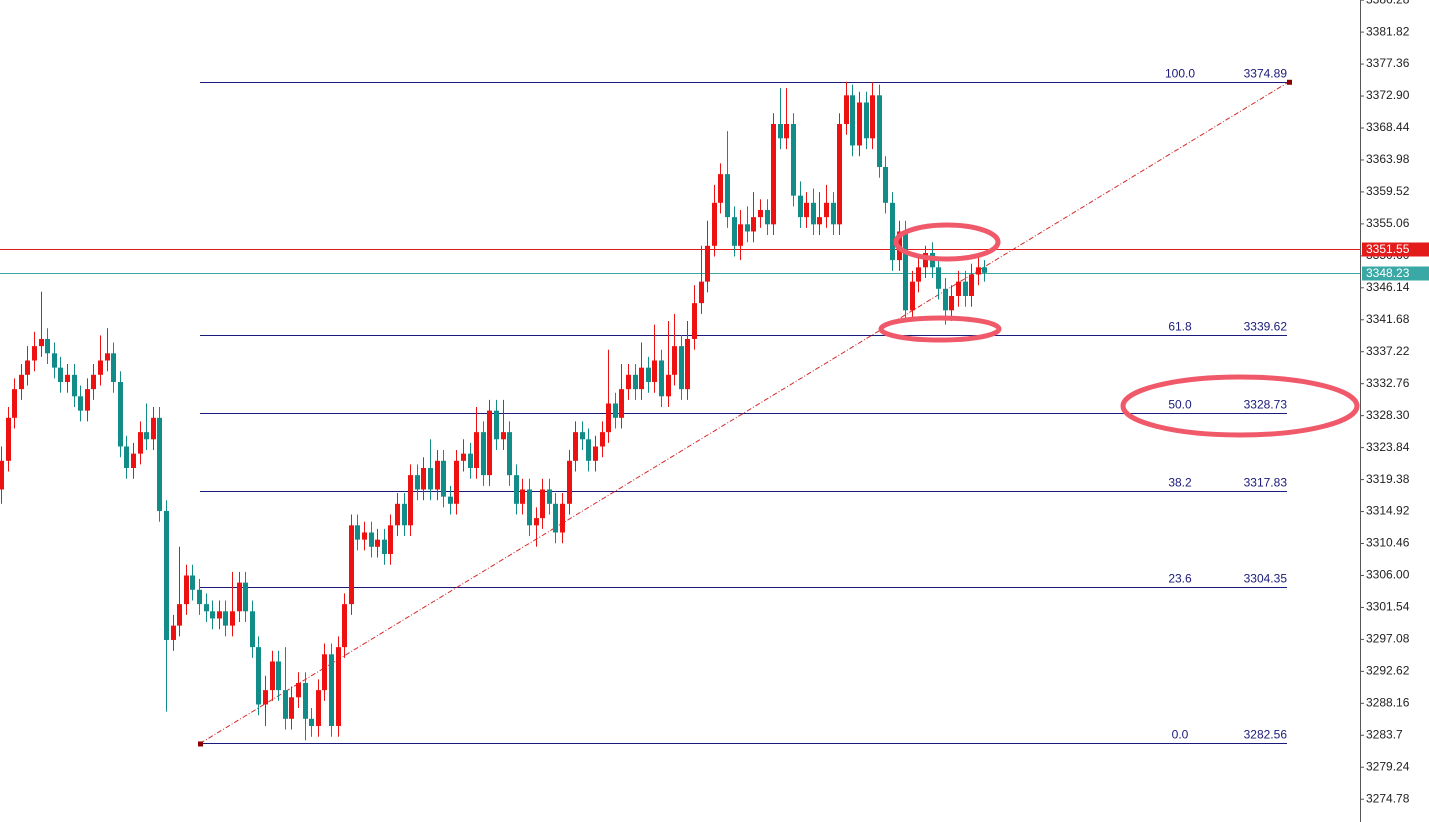  Describe the element at coordinates (1388, 702) in the screenshot. I see `y-tick-label: 3288.16` at that location.